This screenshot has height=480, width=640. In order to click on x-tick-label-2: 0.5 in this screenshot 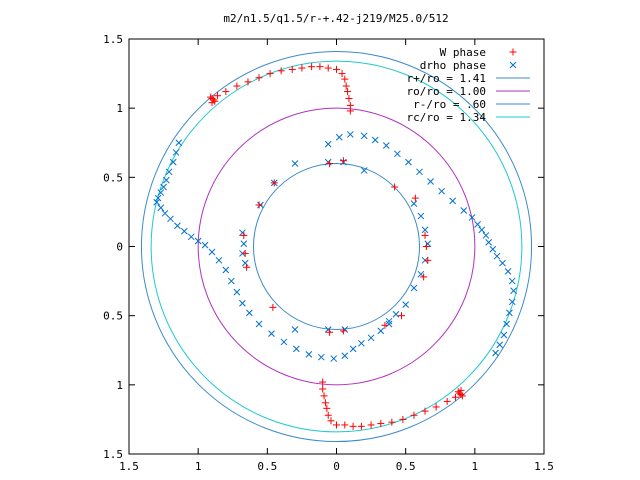, I will do `click(267, 466)`.